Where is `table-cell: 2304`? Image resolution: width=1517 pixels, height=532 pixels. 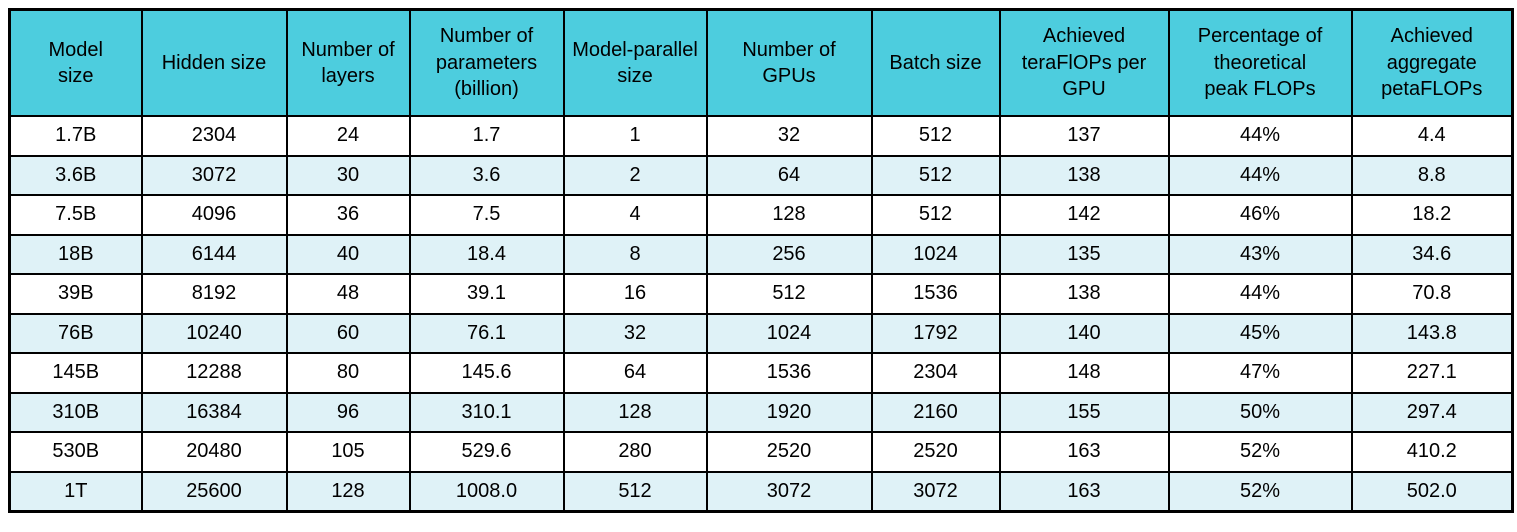
table-cell: 2304 is located at coordinates (214, 136).